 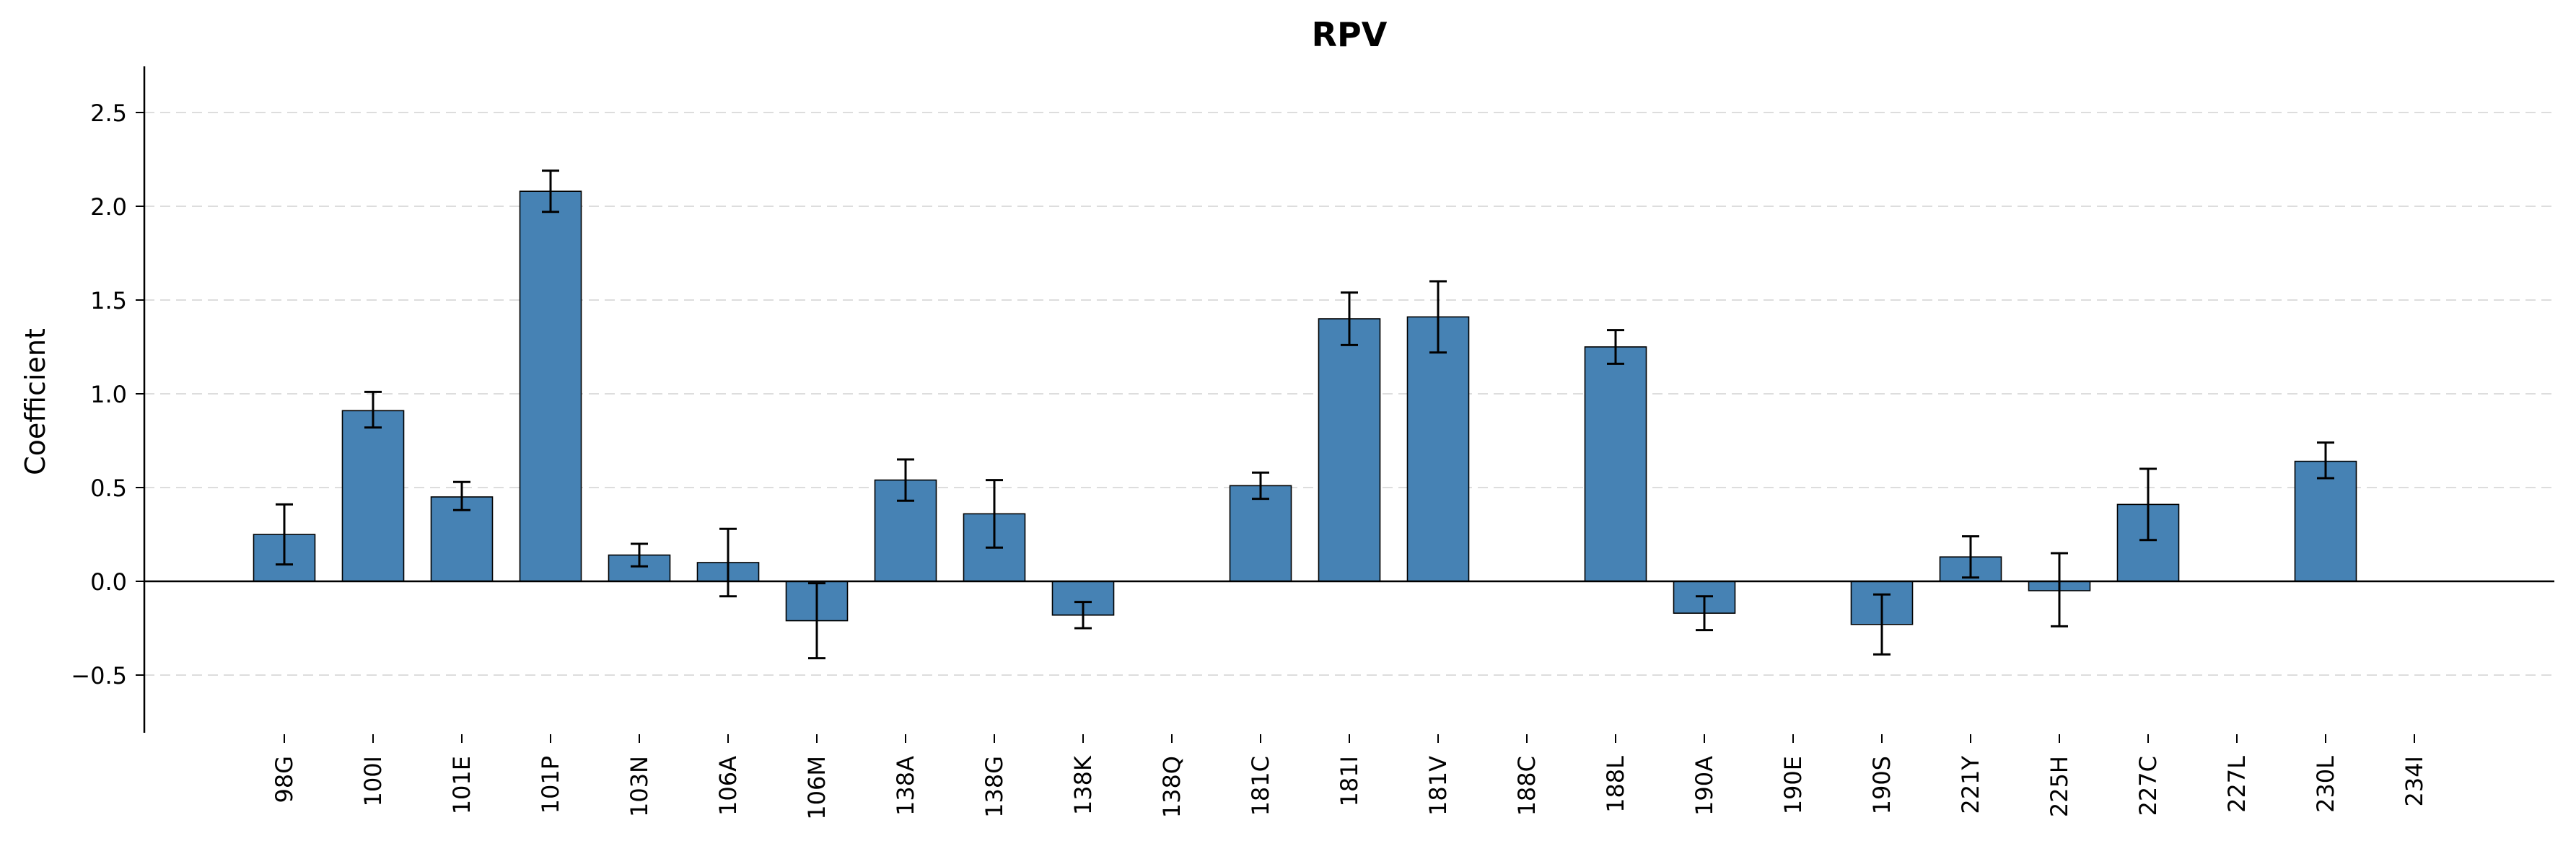 What do you see at coordinates (1172, 787) in the screenshot?
I see `x-tick-label: 138Q` at bounding box center [1172, 787].